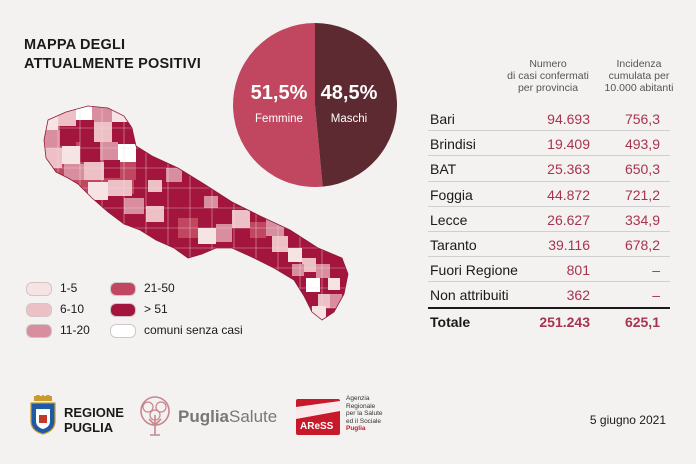 Image resolution: width=696 pixels, height=464 pixels. What do you see at coordinates (155, 416) in the screenshot?
I see `tree-icon` at bounding box center [155, 416].